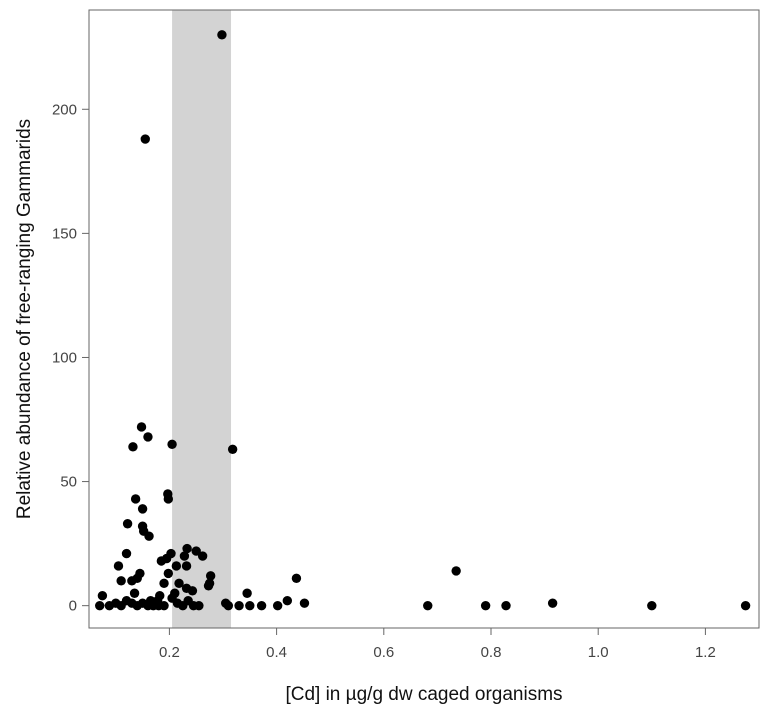 This screenshot has width=760, height=715. What do you see at coordinates (423, 694) in the screenshot?
I see `x-axis-title: [Cd] in µg/g dw caged organisms` at bounding box center [423, 694].